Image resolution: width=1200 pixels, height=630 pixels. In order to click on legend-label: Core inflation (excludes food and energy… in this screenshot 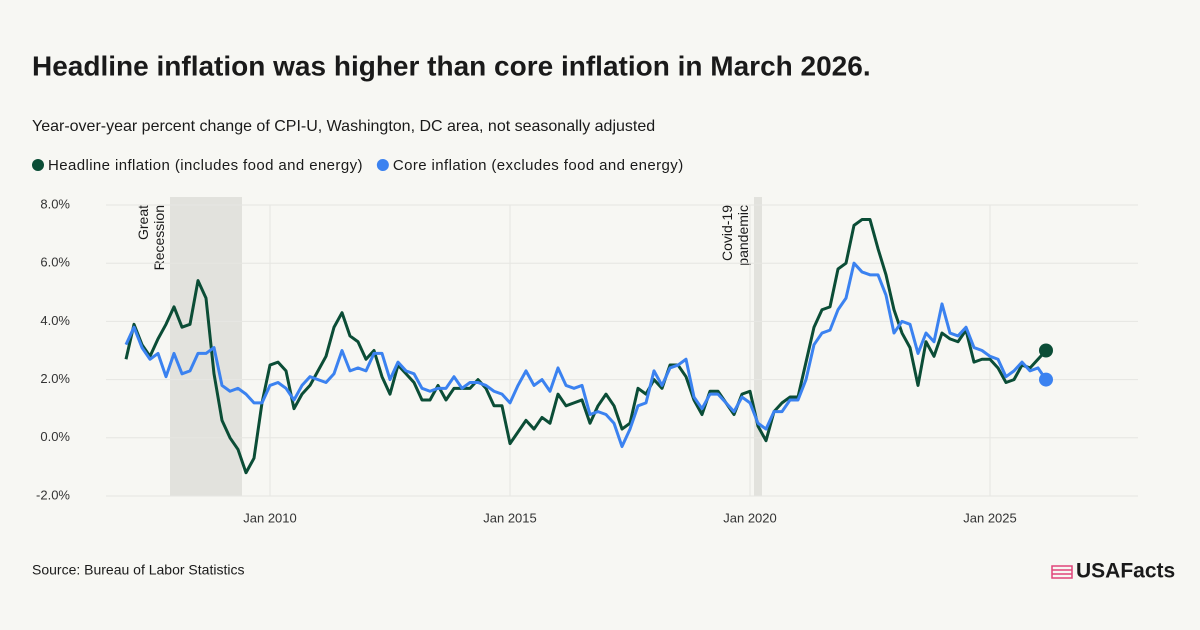, I will do `click(538, 165)`.